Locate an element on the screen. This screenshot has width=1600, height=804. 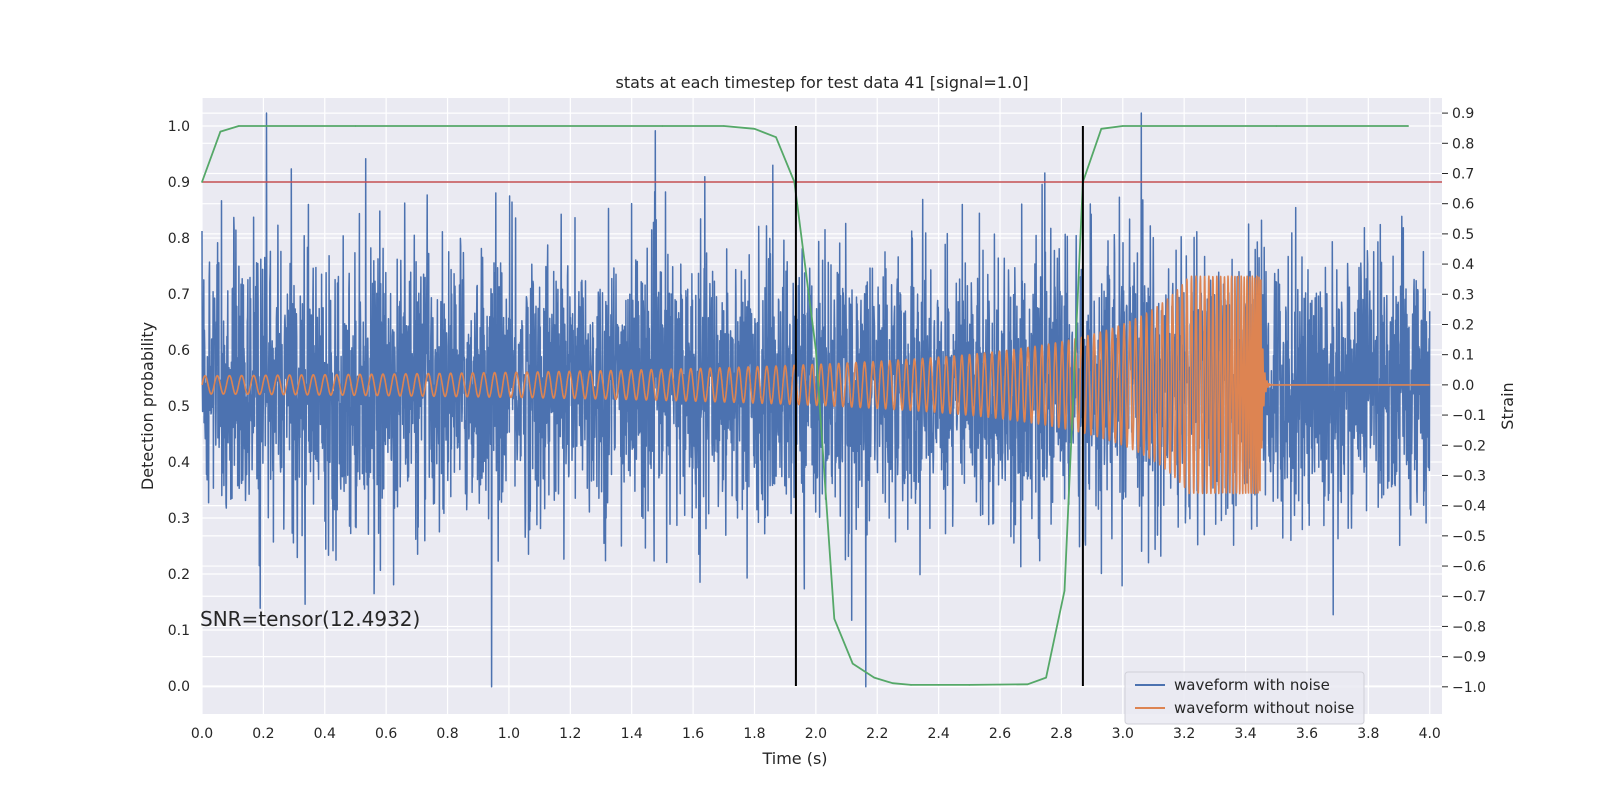
y-right-tick-label: −0.7 is located at coordinates (1469, 597).